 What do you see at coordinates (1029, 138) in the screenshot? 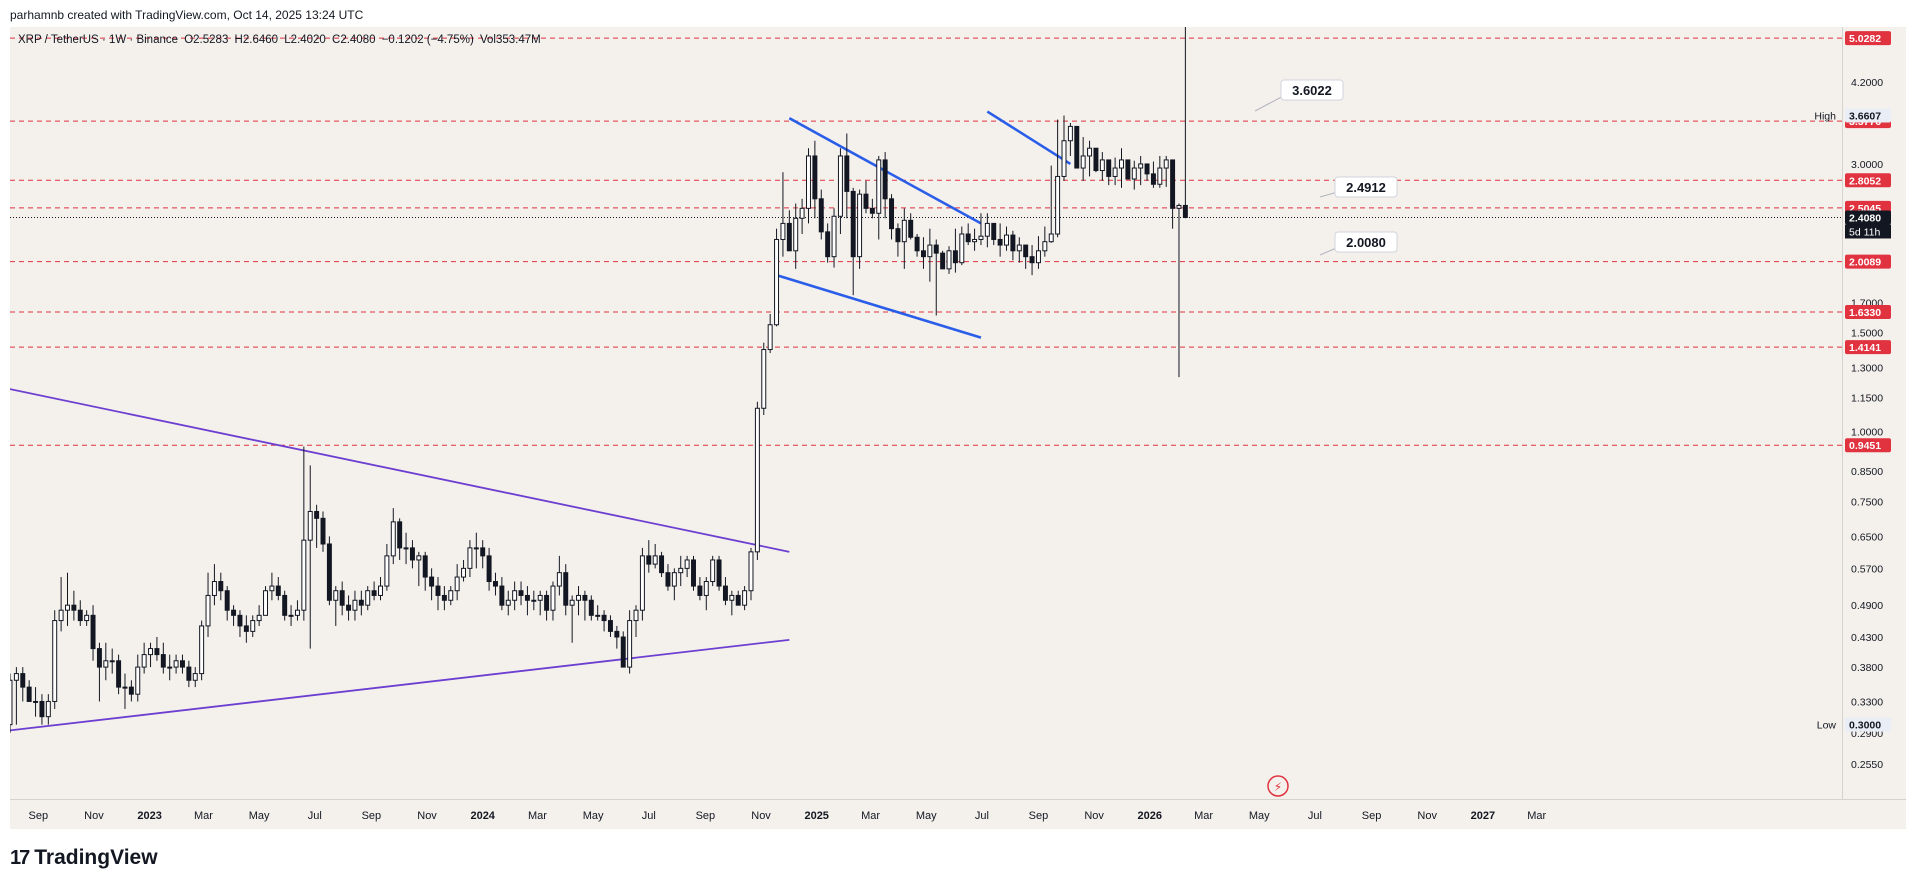
I see `breakout-line-trendline` at bounding box center [1029, 138].